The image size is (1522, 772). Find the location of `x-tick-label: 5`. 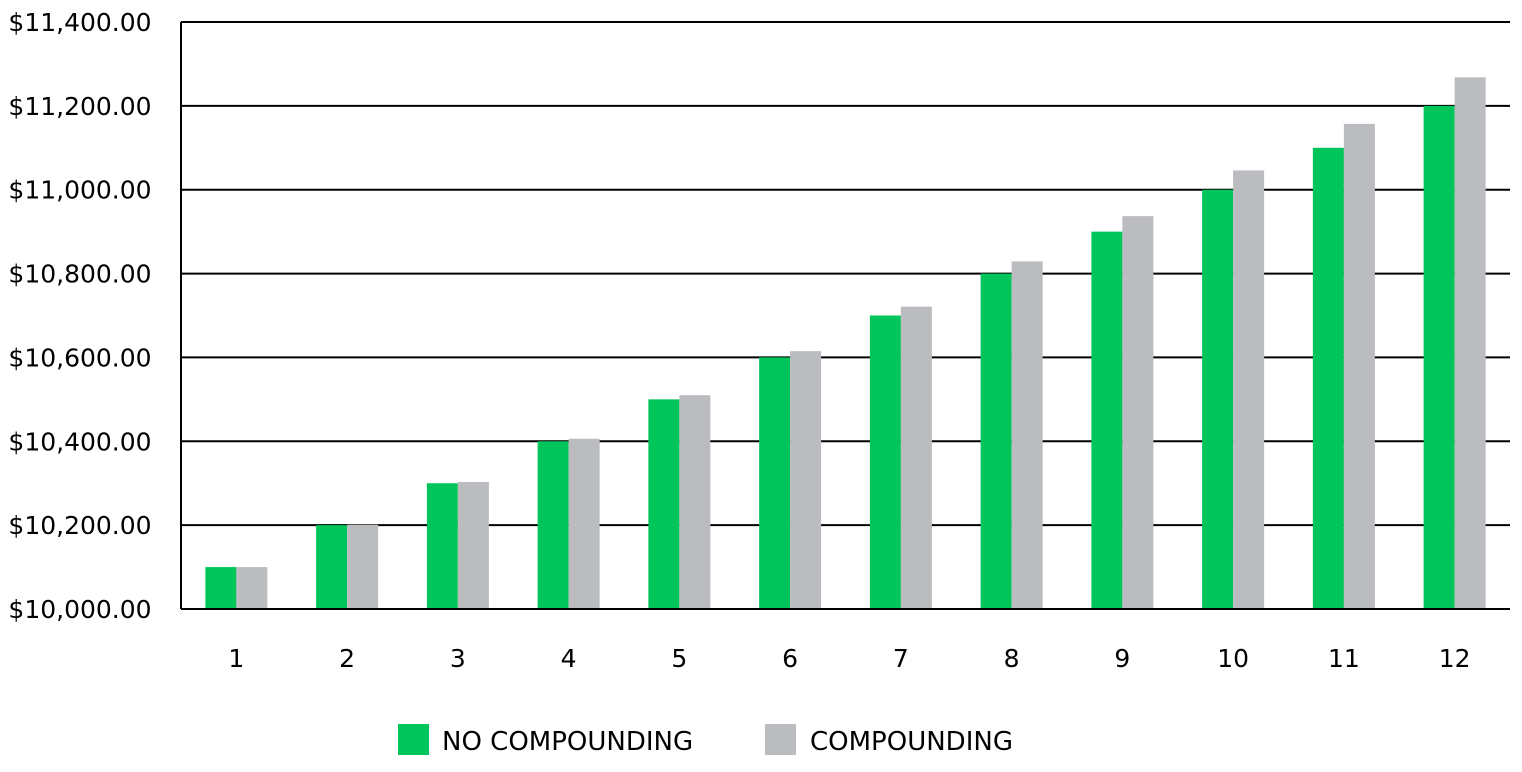

x-tick-label: 5 is located at coordinates (679, 658).